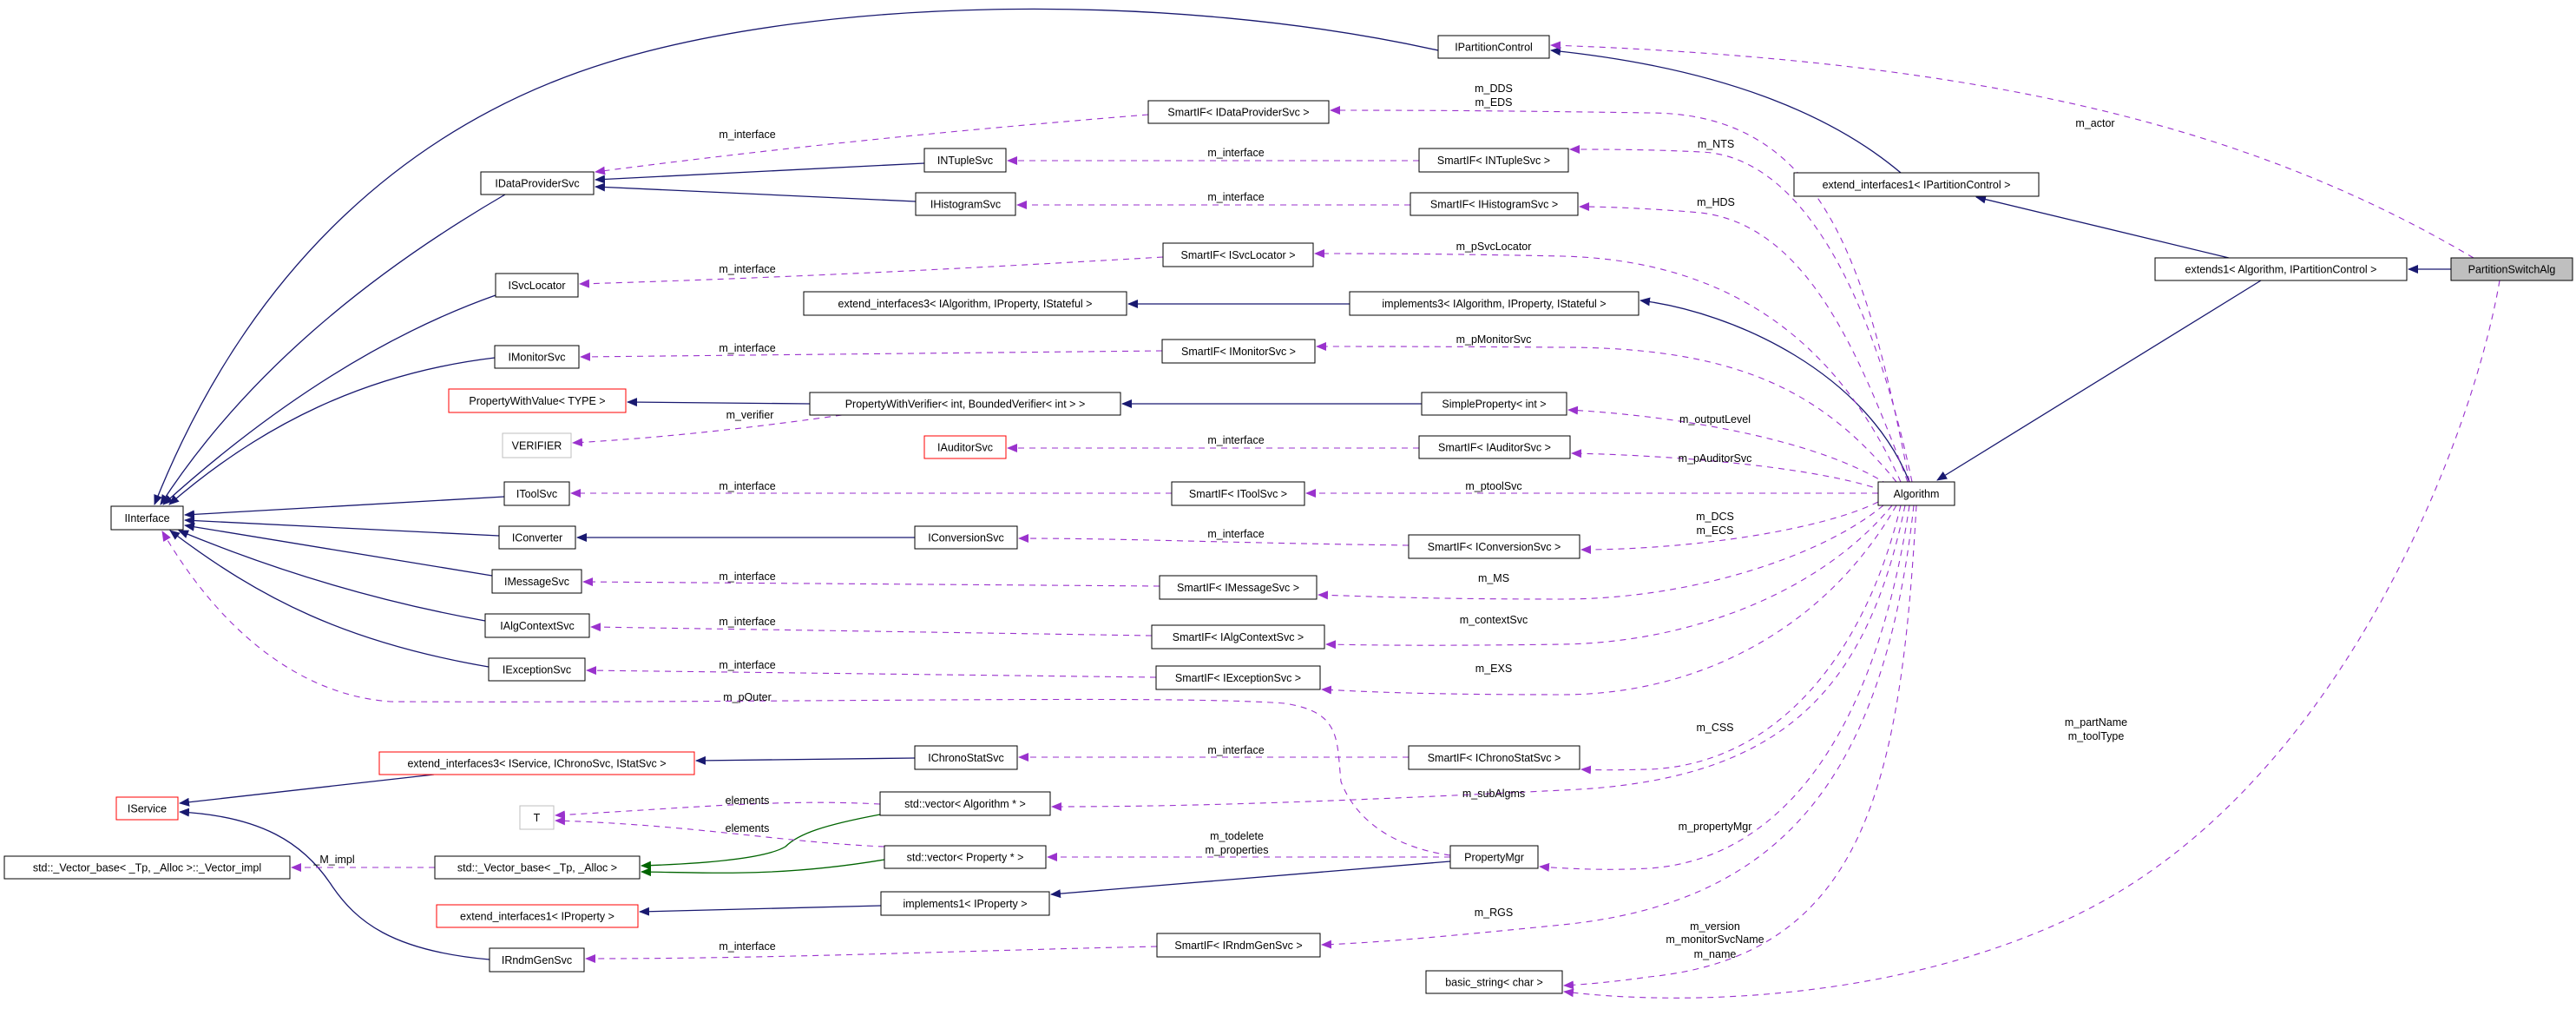  I want to click on class-node: IRndmGenSvc, so click(537, 960).